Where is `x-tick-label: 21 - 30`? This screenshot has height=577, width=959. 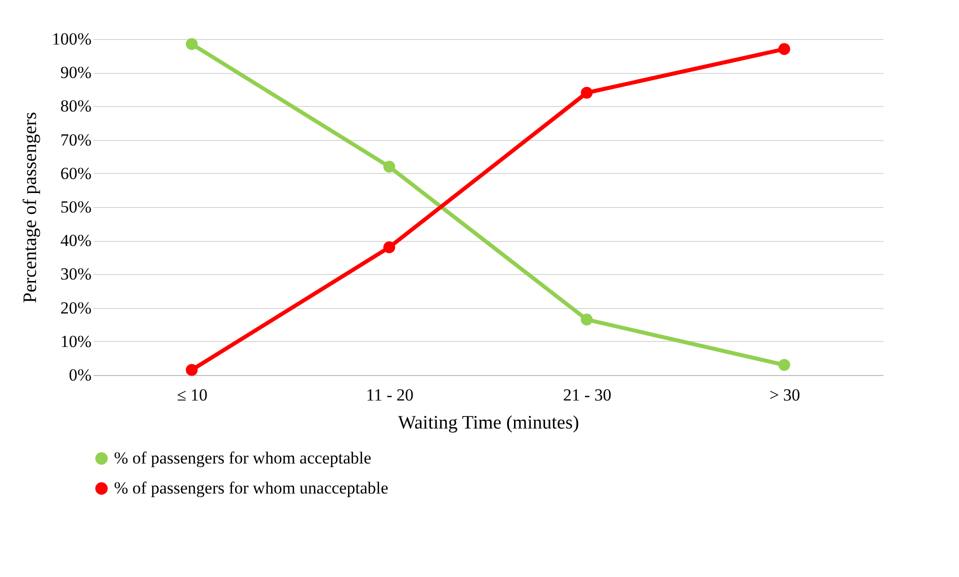 x-tick-label: 21 - 30 is located at coordinates (587, 395).